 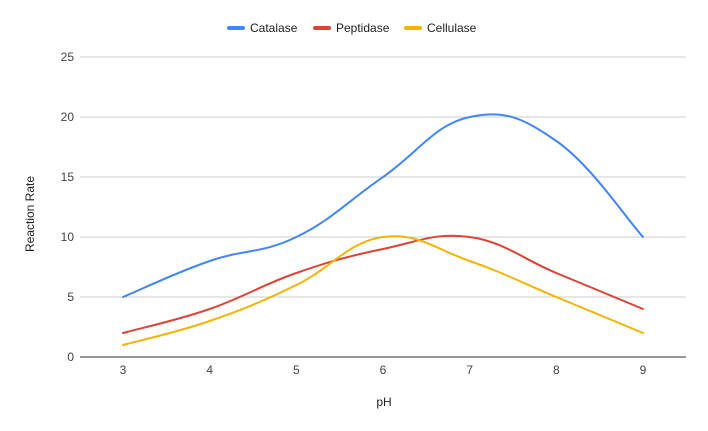 I want to click on y-tick-label-5: 5, so click(x=70, y=297).